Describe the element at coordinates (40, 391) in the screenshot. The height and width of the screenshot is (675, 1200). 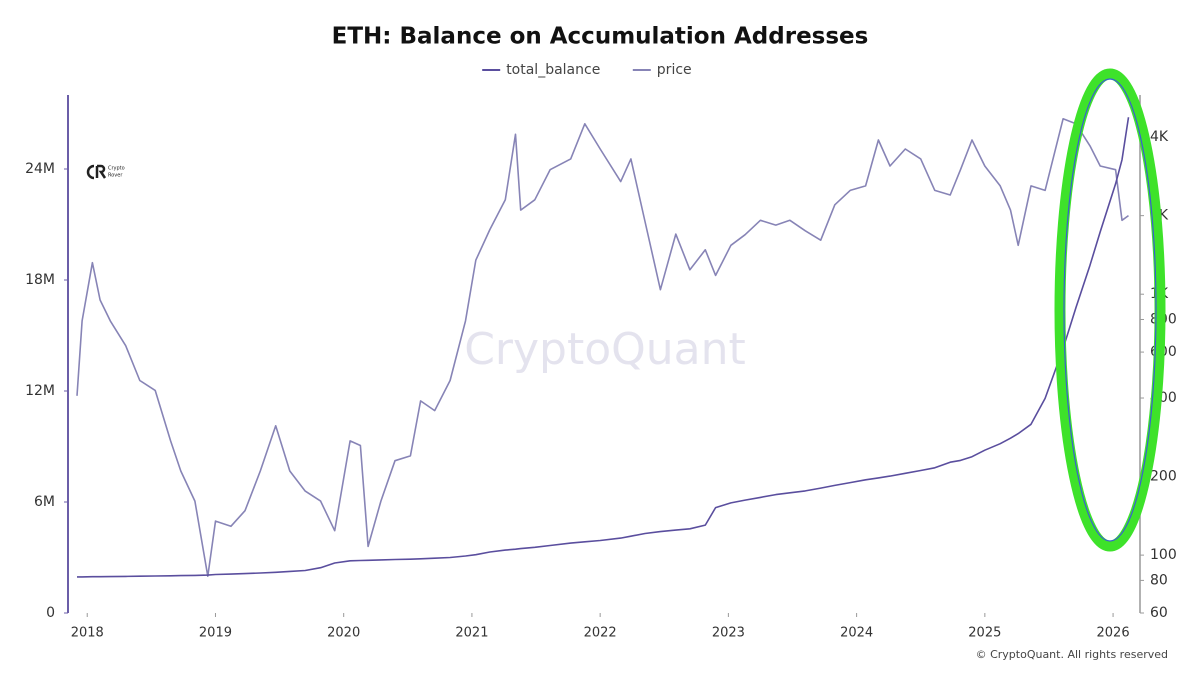
I see `y-tick-label: 12M` at that location.